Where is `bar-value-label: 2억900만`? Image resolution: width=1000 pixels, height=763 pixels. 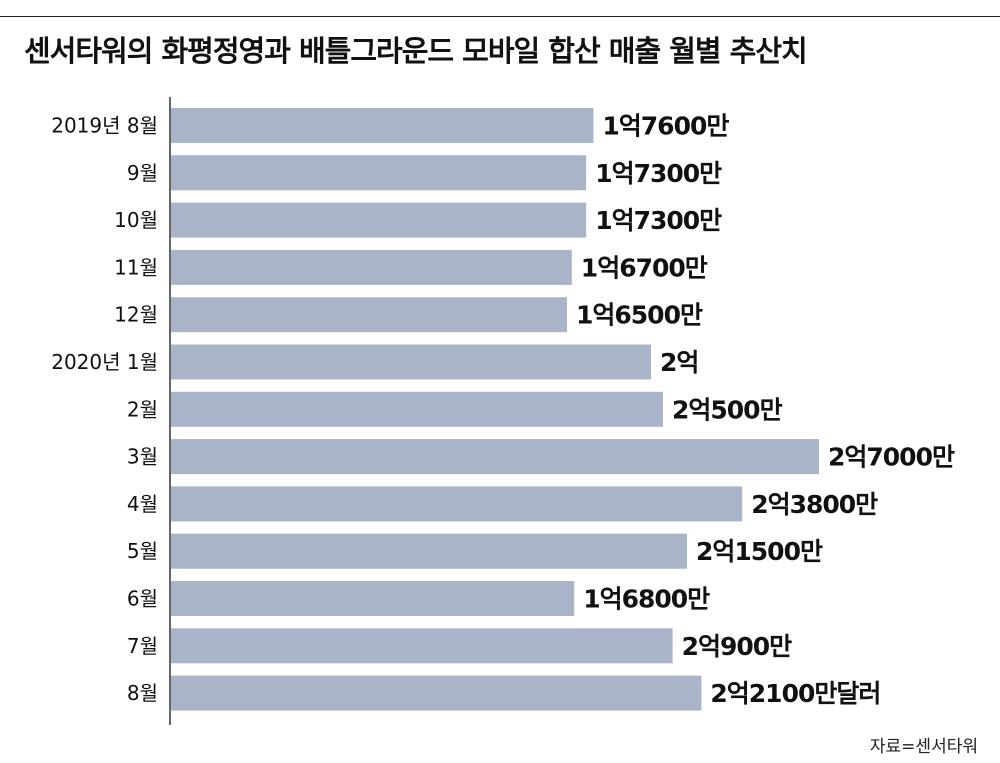 bar-value-label: 2억900만 is located at coordinates (737, 646).